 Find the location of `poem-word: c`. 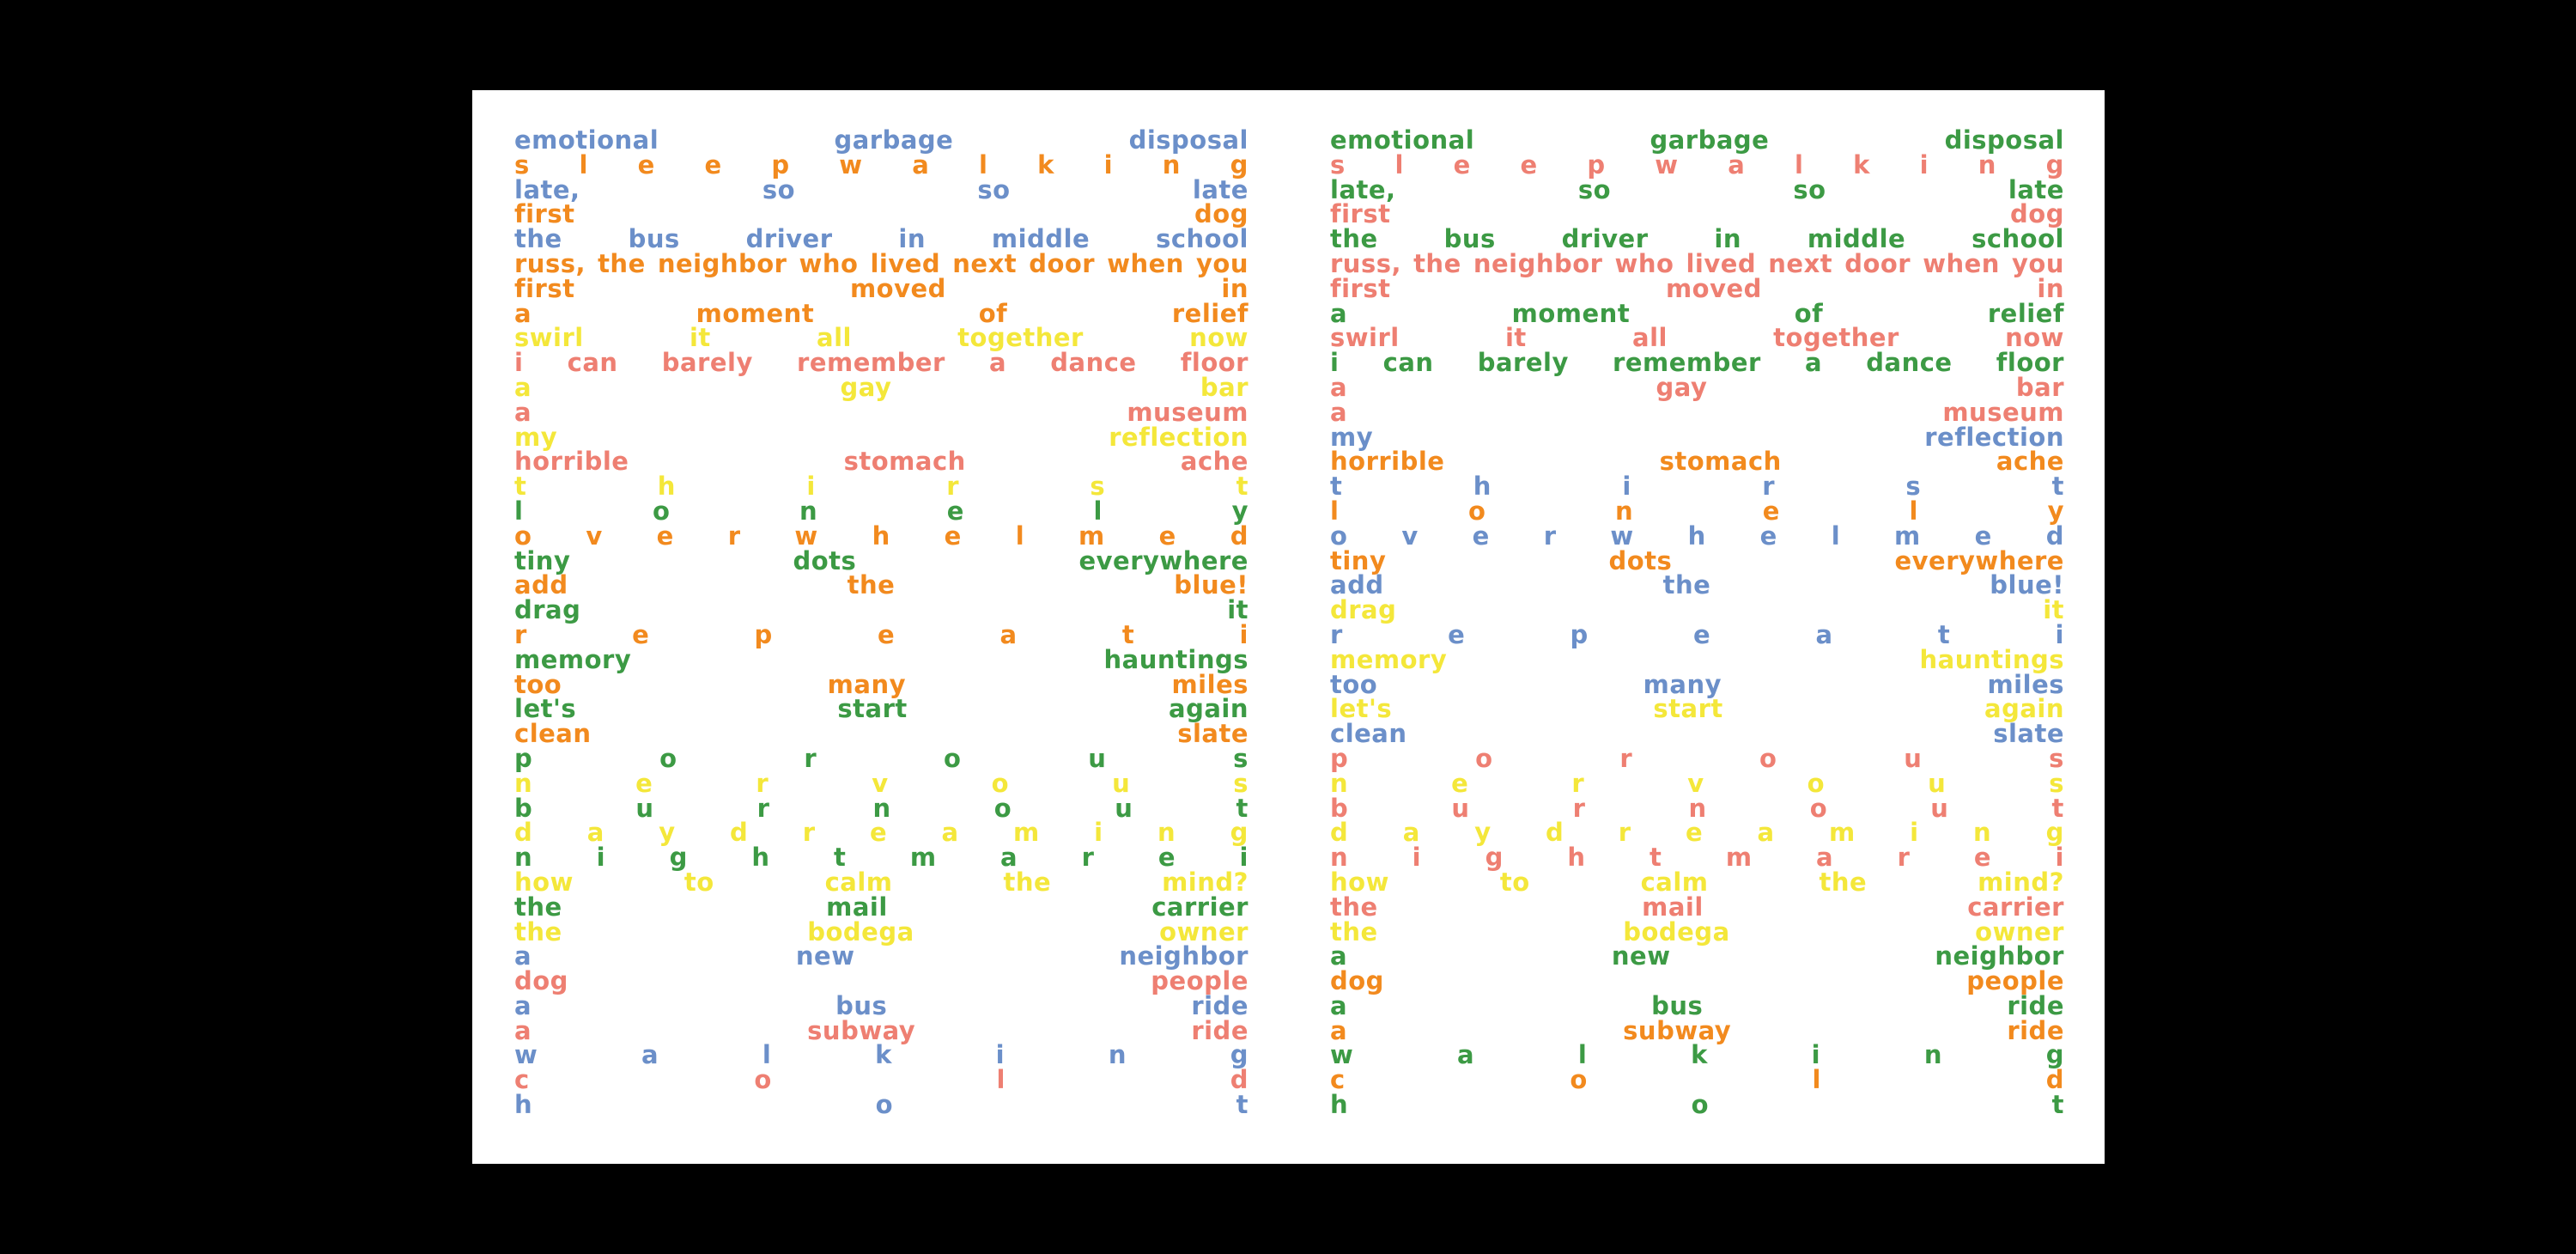

poem-word: c is located at coordinates (522, 1080).